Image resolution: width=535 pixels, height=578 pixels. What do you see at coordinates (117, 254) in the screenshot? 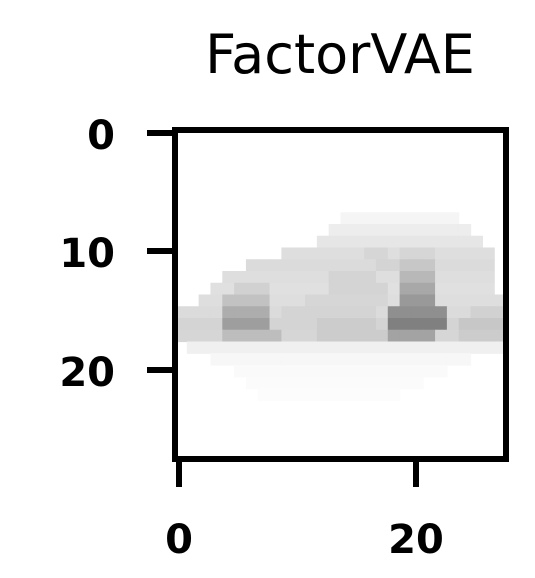
I see `y-axis: 0 10 20` at bounding box center [117, 254].